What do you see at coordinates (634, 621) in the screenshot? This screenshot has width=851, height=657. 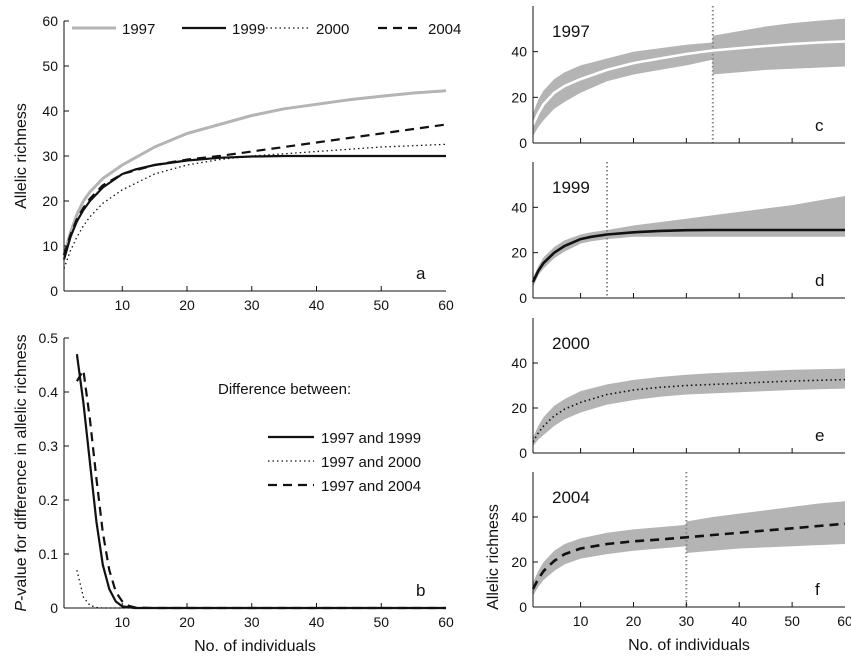 I see `x-tick-label-f-1: 20` at bounding box center [634, 621].